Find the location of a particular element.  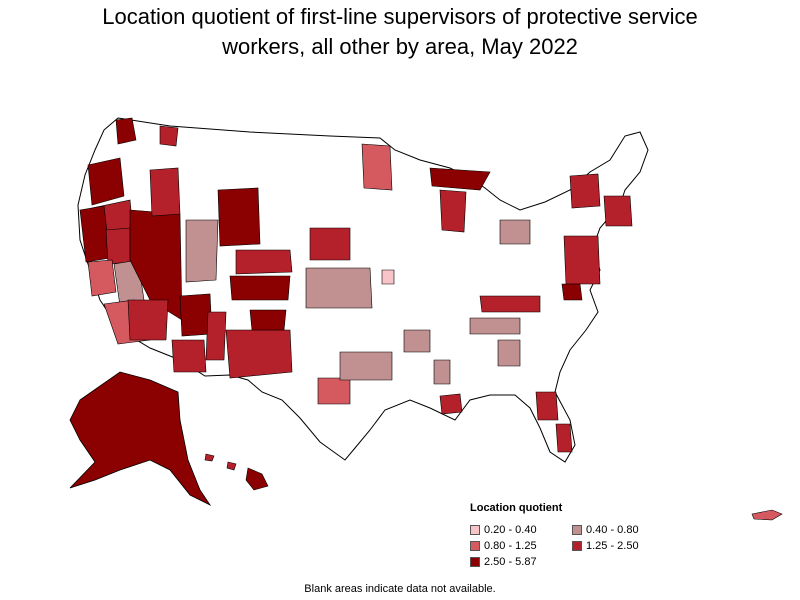

area-florida-south is located at coordinates (564, 438).